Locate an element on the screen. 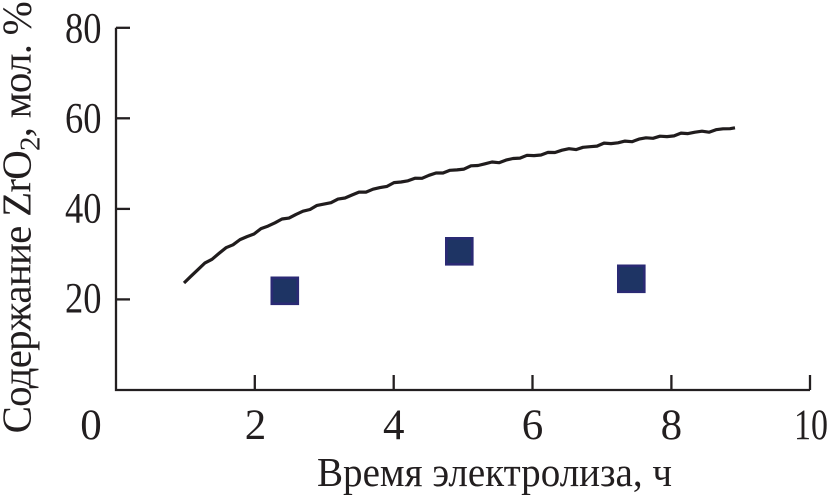 This screenshot has height=497, width=828. svg-text: 80 is located at coordinates (83, 29).